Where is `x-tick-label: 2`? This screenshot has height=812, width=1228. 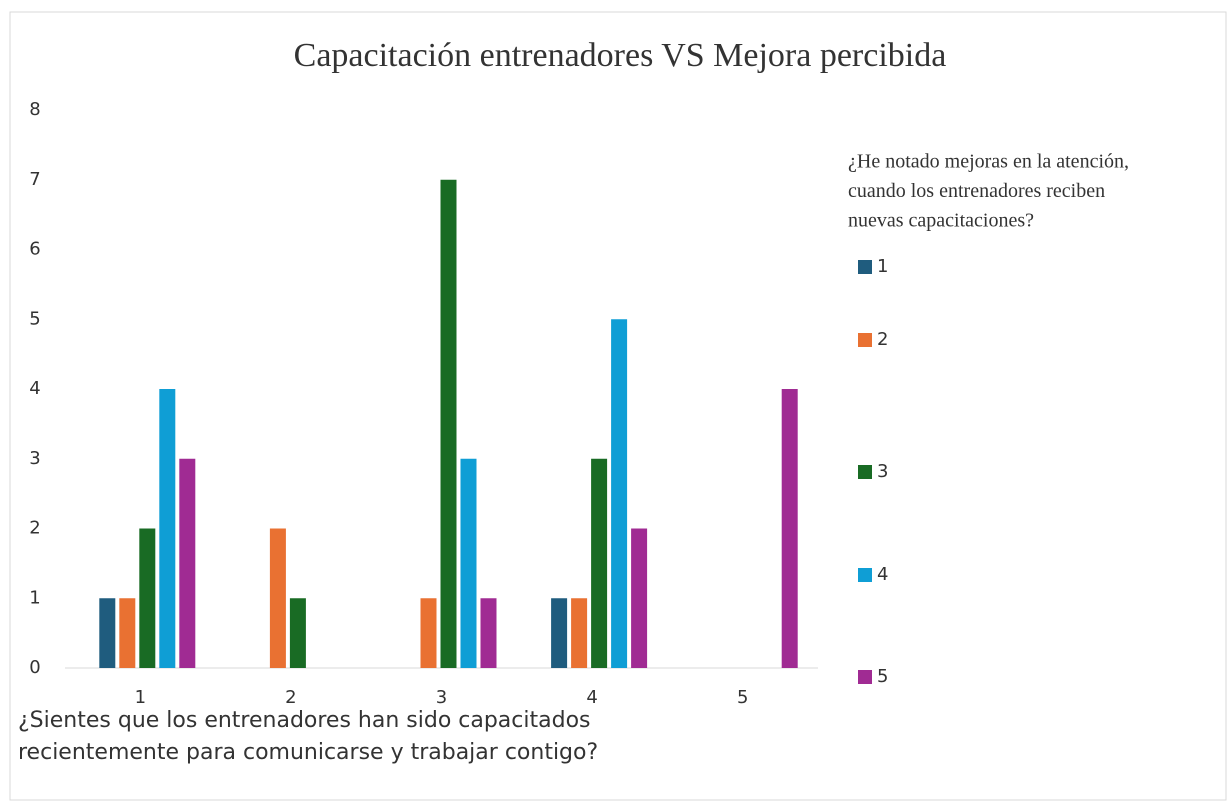 x-tick-label: 2 is located at coordinates (290, 697).